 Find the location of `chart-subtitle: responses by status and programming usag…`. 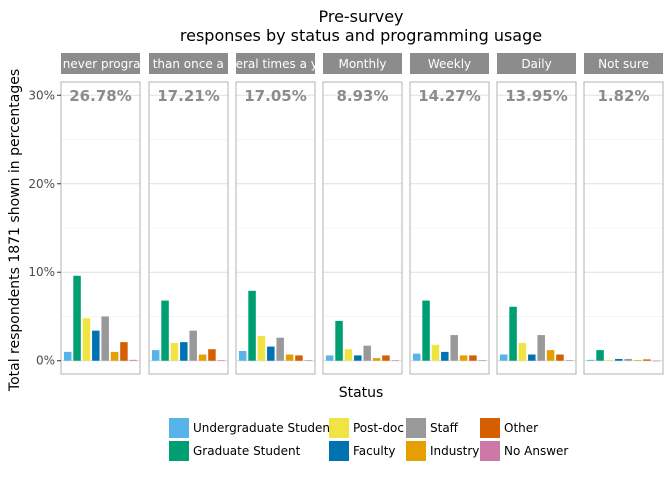

chart-subtitle: responses by status and programming usag… is located at coordinates (361, 35).